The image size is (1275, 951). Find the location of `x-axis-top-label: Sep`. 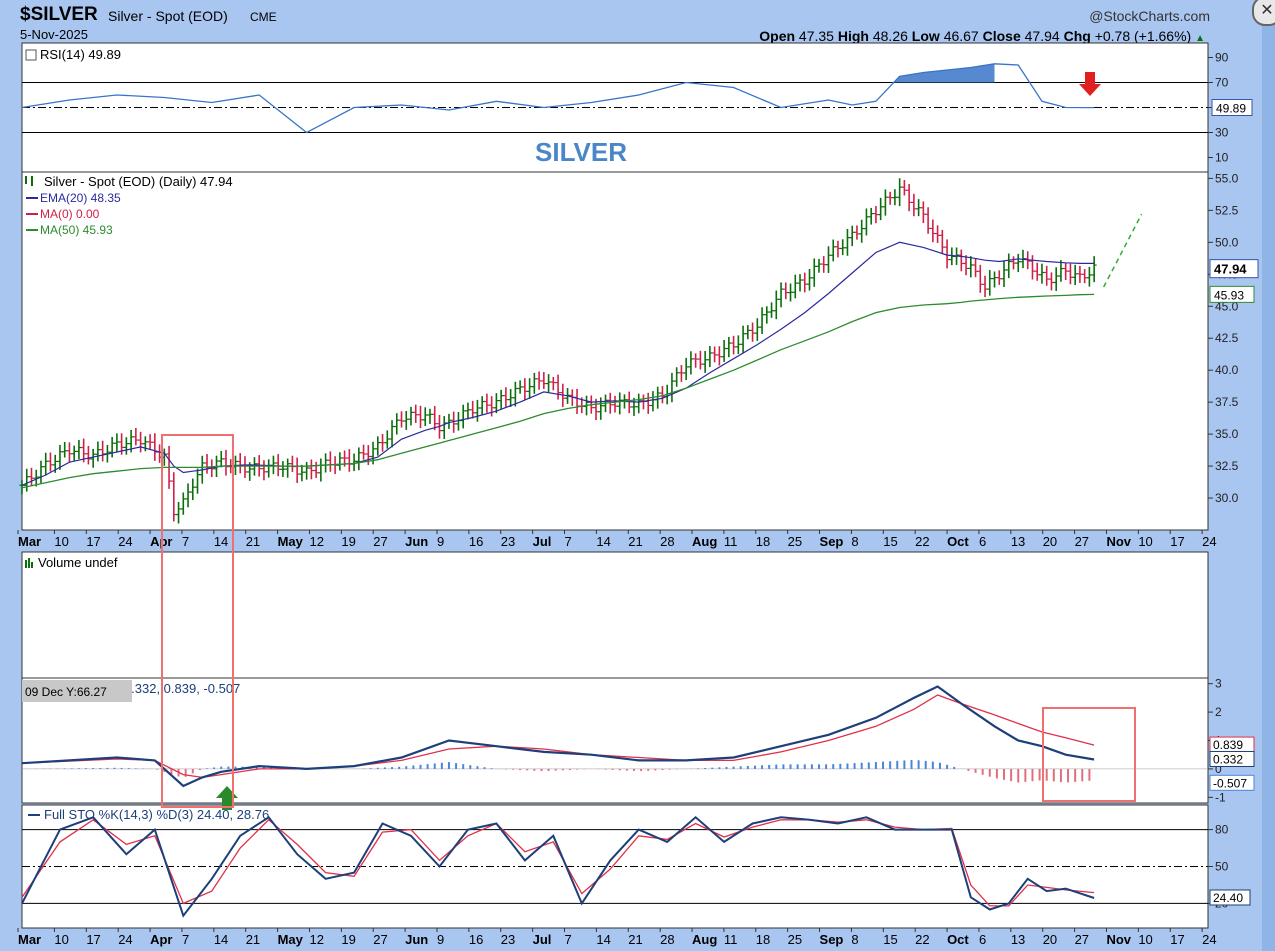

x-axis-top-label: Sep is located at coordinates (832, 541).